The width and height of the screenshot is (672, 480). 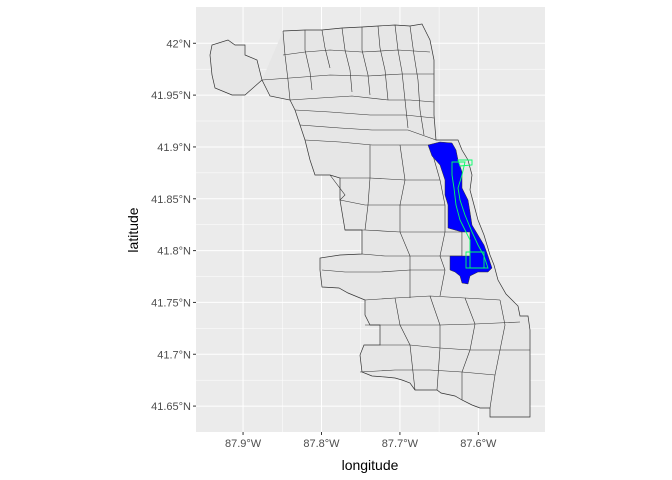 I want to click on x-axis-ticks: 87.9°W 87.8°W 87.7°W 87.6°W, so click(x=361, y=441).